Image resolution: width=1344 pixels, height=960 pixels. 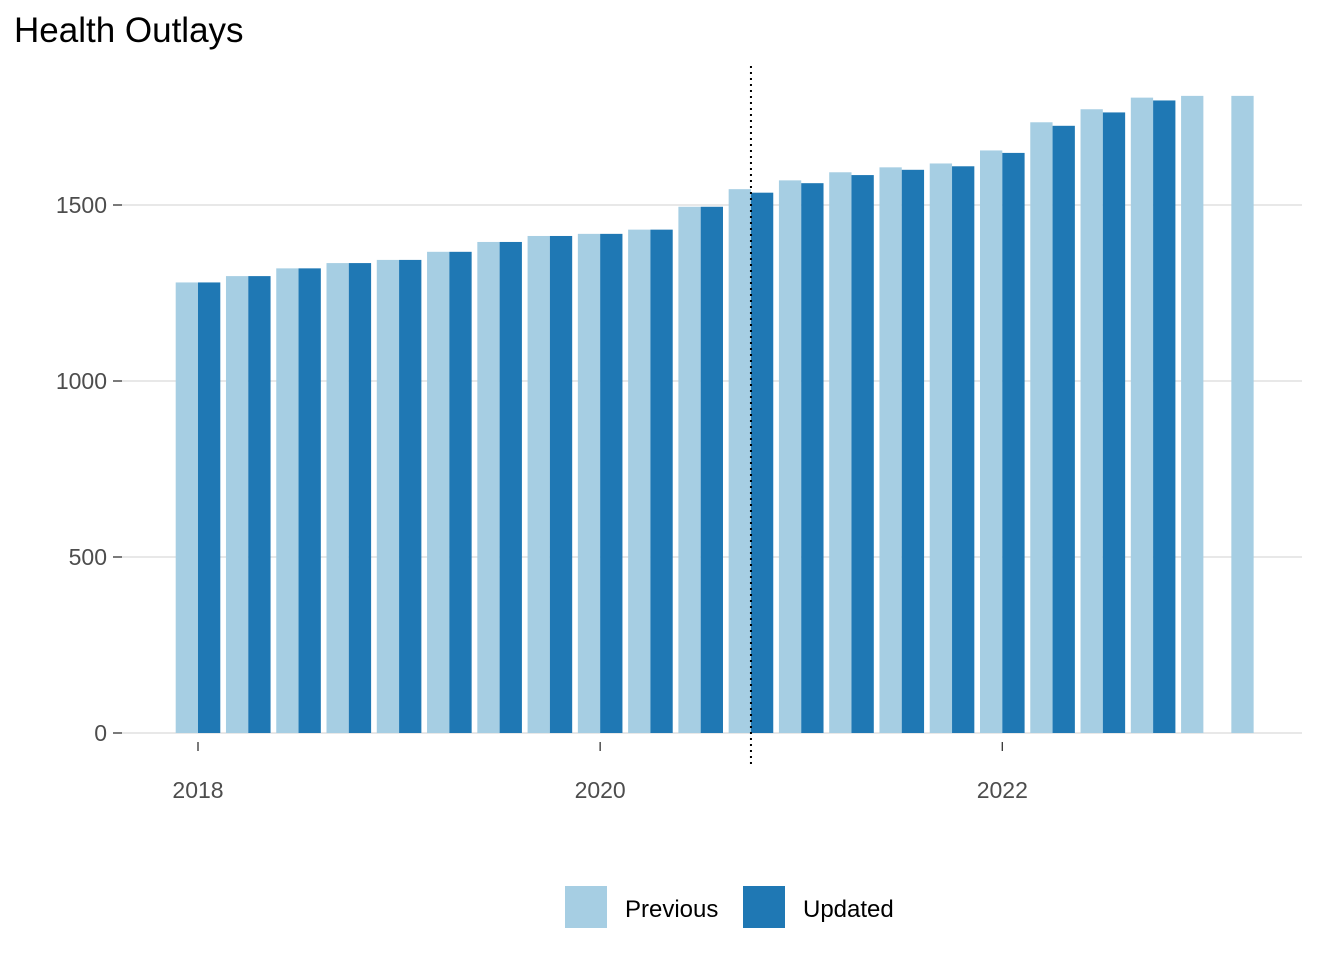 What do you see at coordinates (600, 772) in the screenshot?
I see `x-axis: 2018 2020 2022` at bounding box center [600, 772].